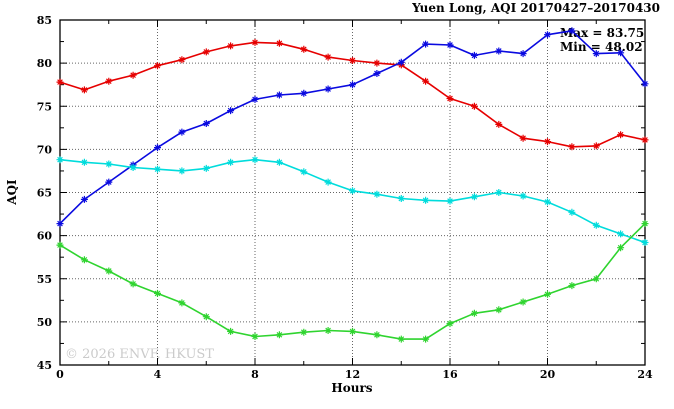 This screenshot has width=674, height=409. I want to click on x-tick-label: 16, so click(450, 374).